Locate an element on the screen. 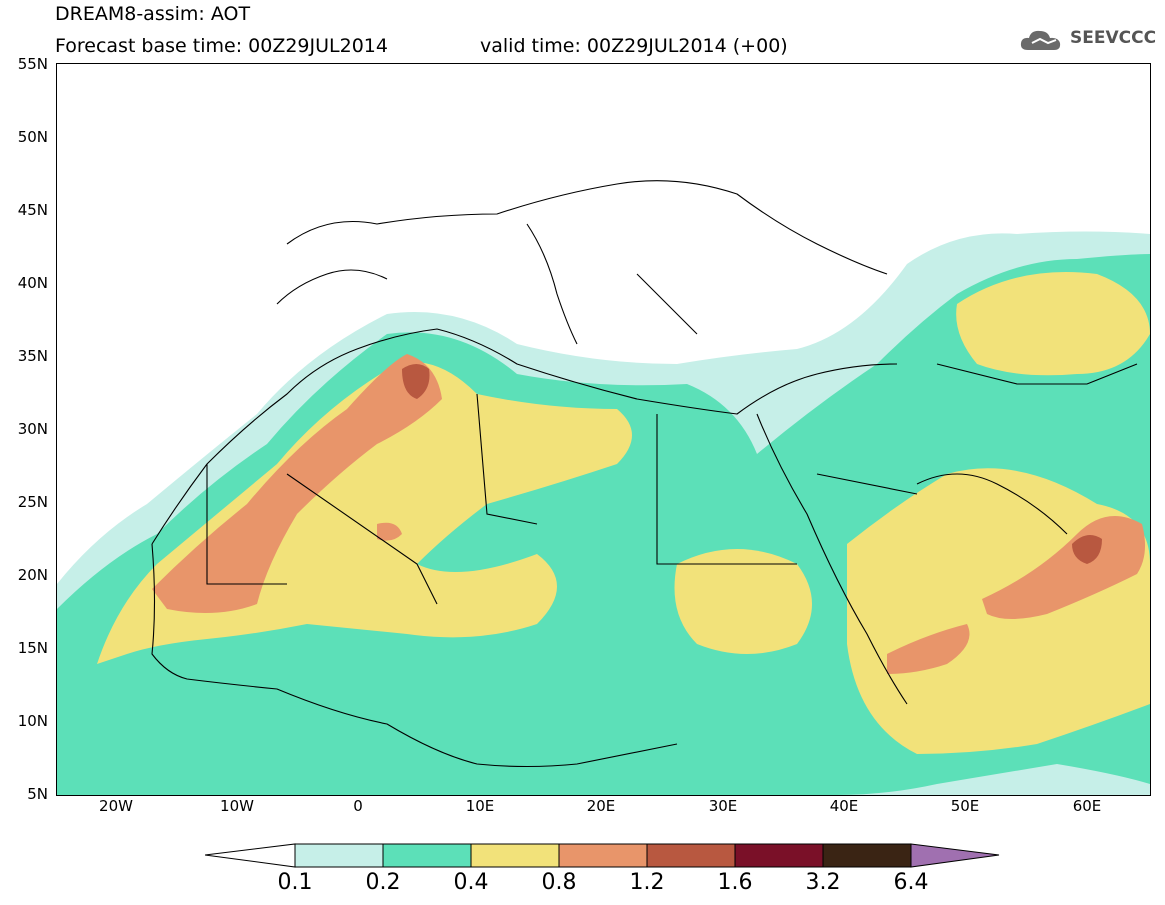 The height and width of the screenshot is (905, 1165). lon-label: 10W is located at coordinates (237, 806).